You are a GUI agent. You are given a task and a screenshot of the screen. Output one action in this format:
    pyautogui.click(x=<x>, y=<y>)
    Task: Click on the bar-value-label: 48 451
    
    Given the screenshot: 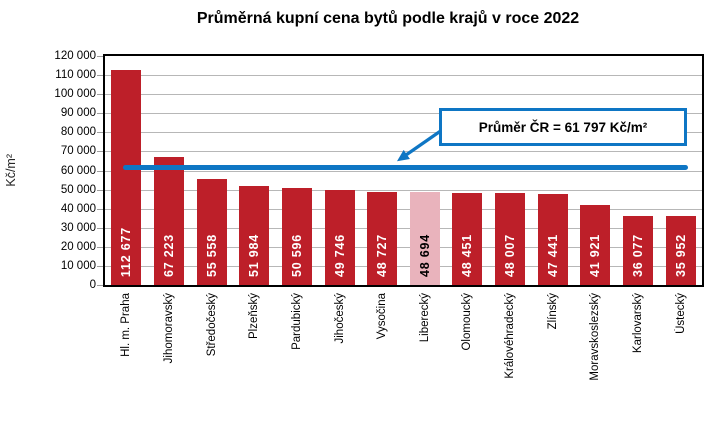 What is the action you would take?
    pyautogui.click(x=467, y=255)
    